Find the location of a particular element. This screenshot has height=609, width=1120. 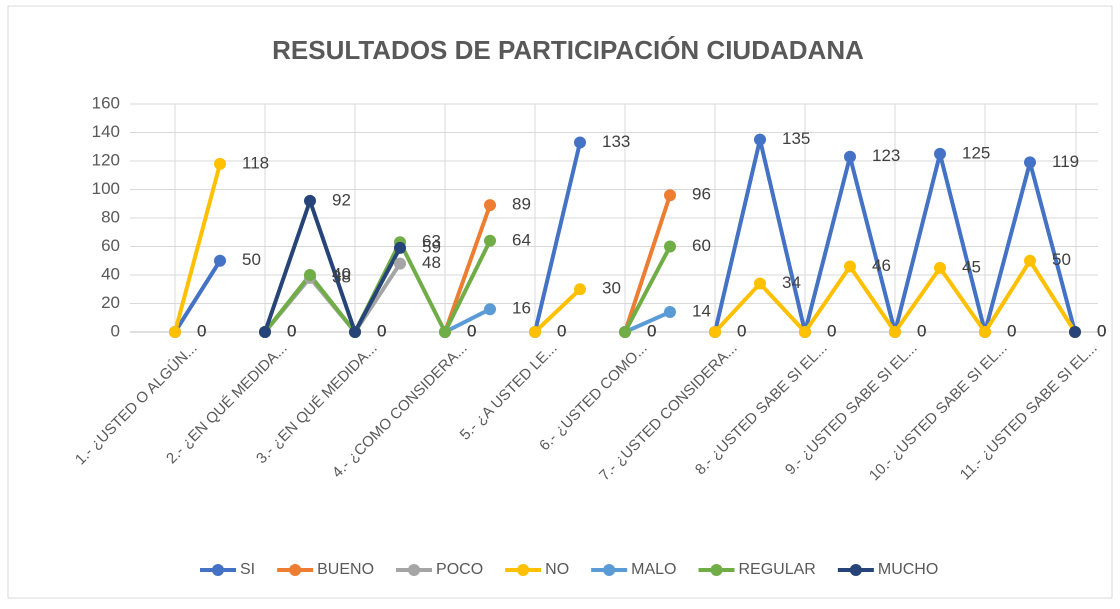

y-tick-label: 120 is located at coordinates (106, 159).